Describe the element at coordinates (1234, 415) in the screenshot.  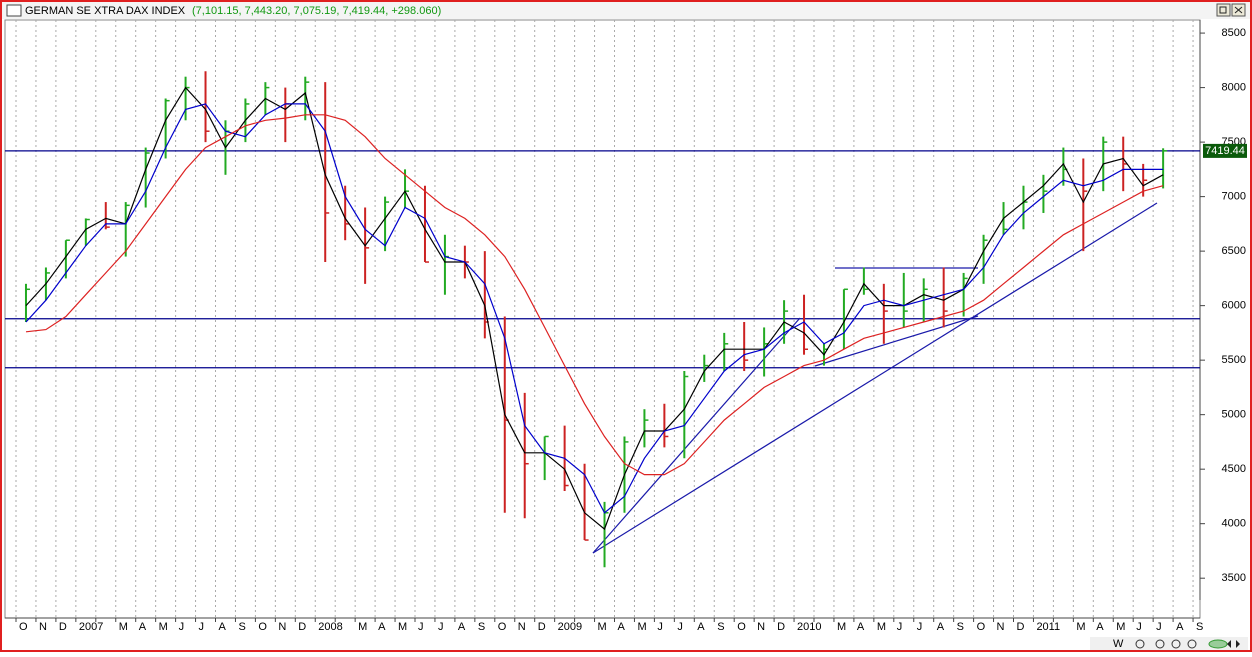
I see `y-tick-label: 5000` at that location.